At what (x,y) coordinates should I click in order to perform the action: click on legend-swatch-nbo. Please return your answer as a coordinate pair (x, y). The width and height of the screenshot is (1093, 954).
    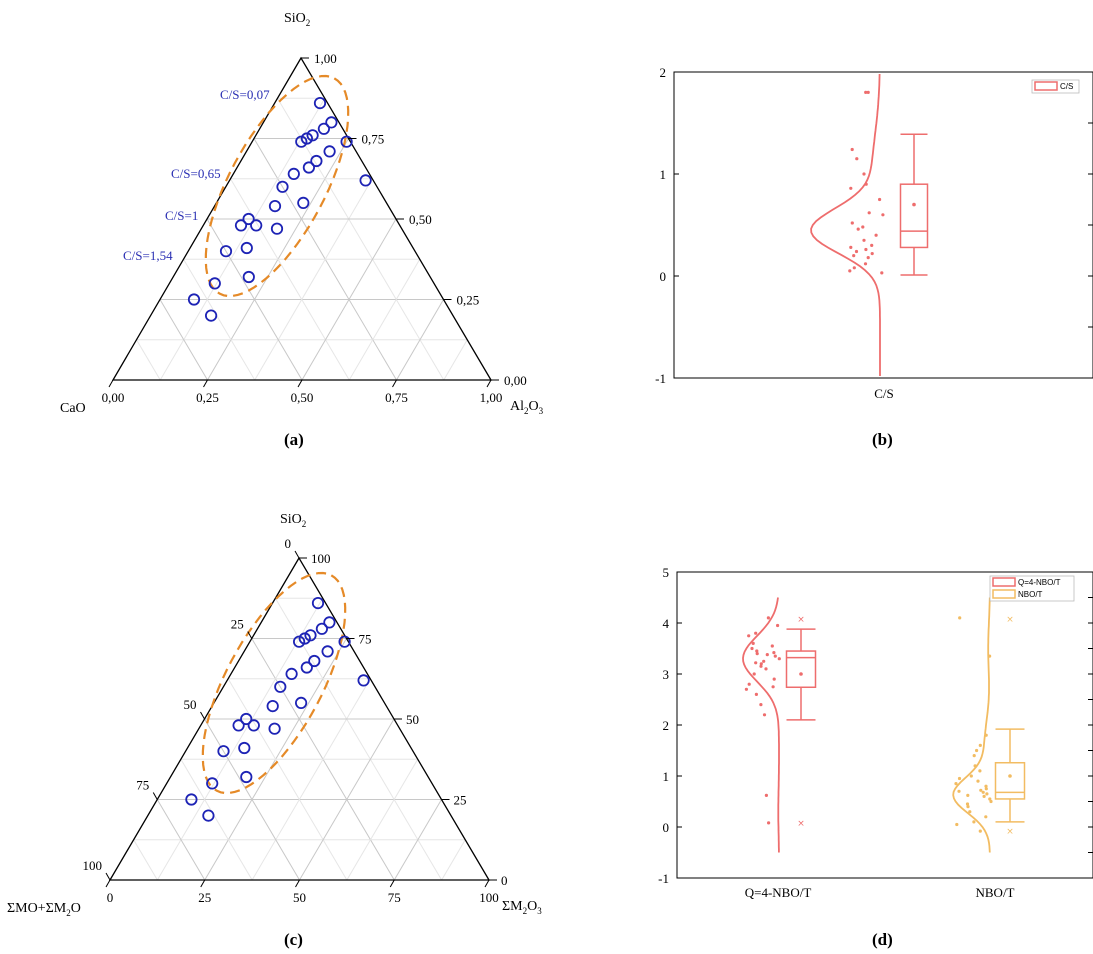
    Looking at the image, I should click on (1004, 594).